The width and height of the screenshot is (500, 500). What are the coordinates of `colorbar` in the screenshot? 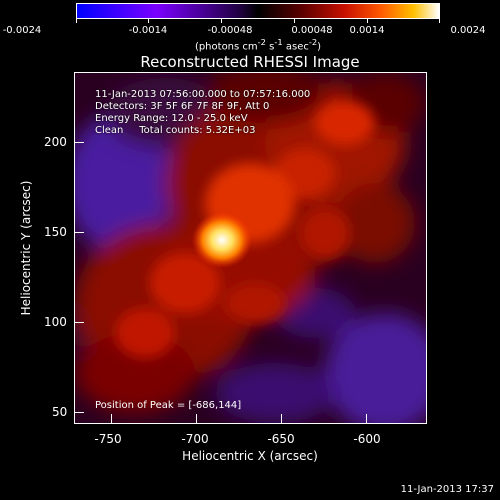 It's located at (258, 11).